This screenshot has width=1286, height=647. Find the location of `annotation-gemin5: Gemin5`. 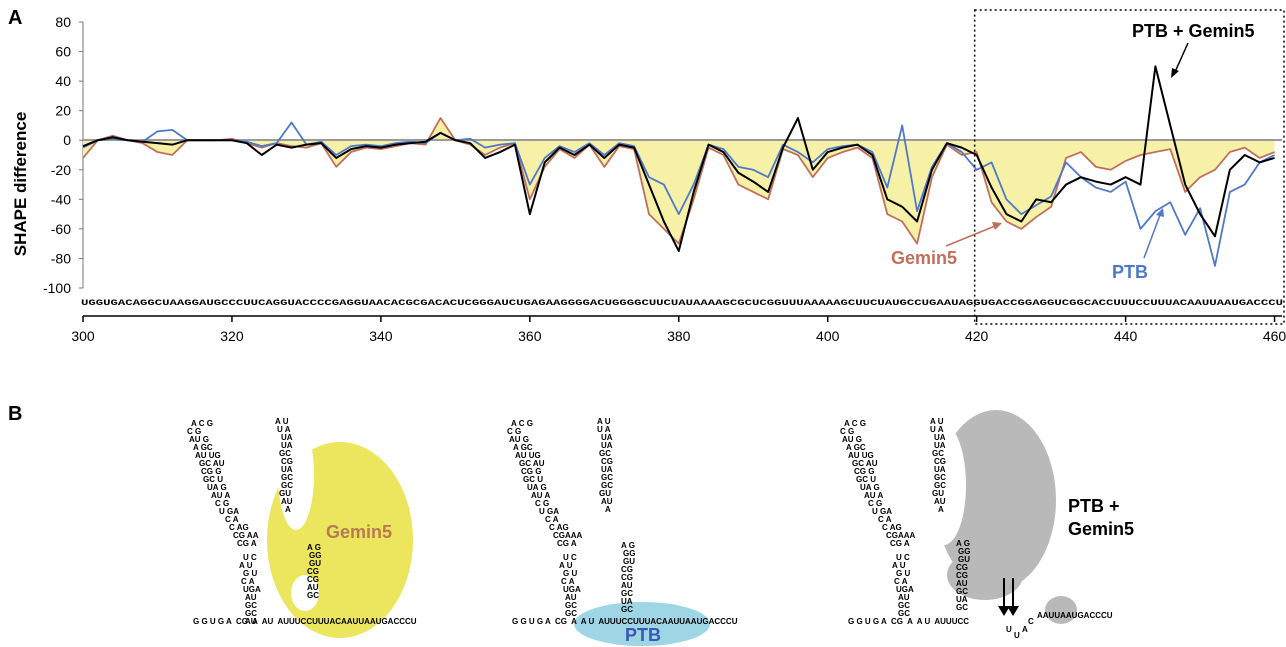

annotation-gemin5: Gemin5 is located at coordinates (924, 258).